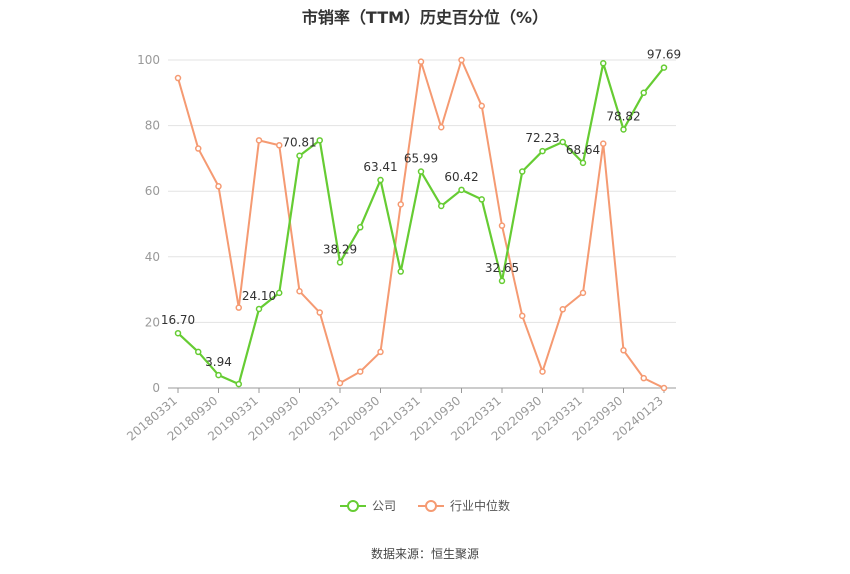 The image size is (850, 574). What do you see at coordinates (431, 505) in the screenshot?
I see `legend-industry-marker` at bounding box center [431, 505].